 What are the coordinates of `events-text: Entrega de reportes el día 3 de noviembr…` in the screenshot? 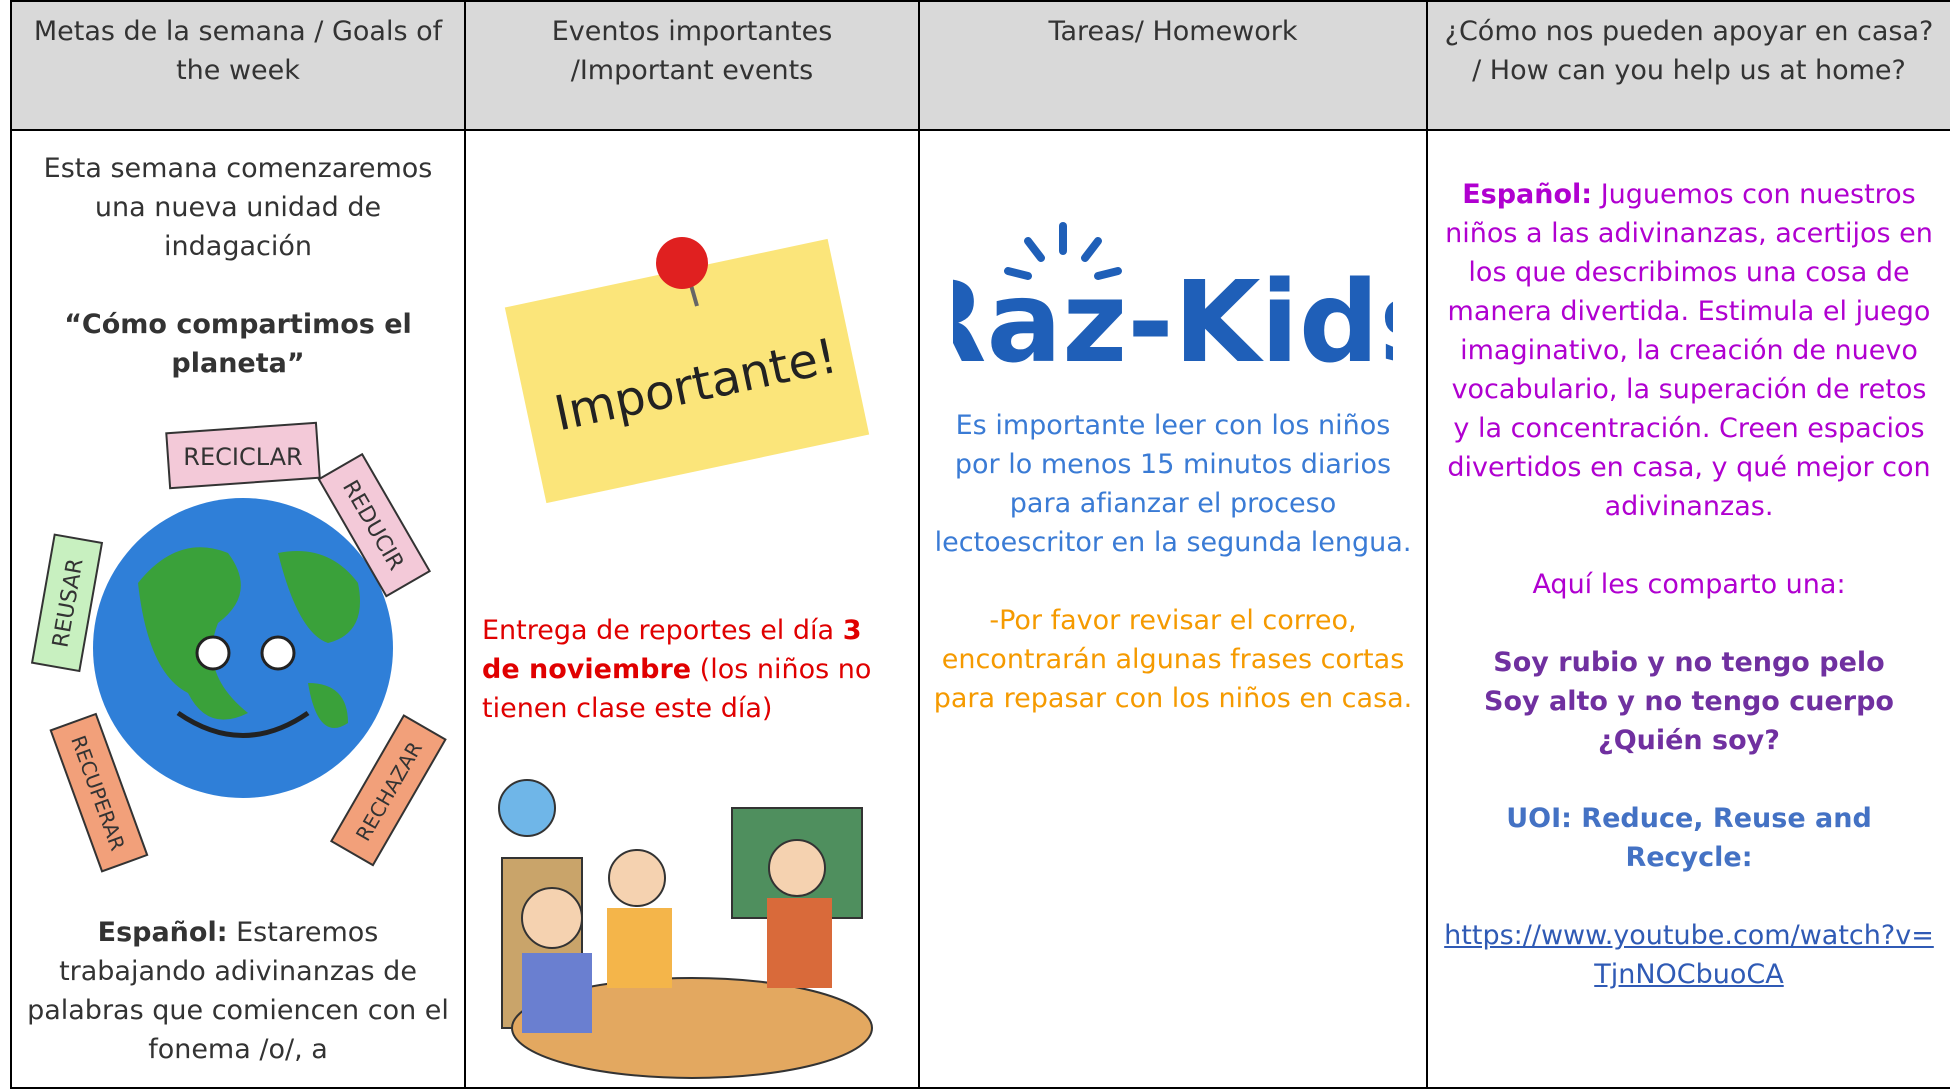 It's located at (692, 669).